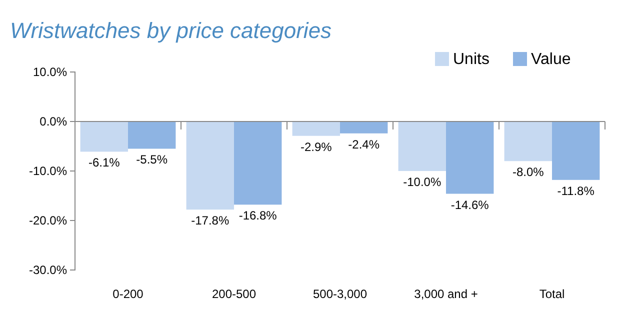 This screenshot has height=328, width=640. I want to click on data-label: -8.0%, so click(528, 172).